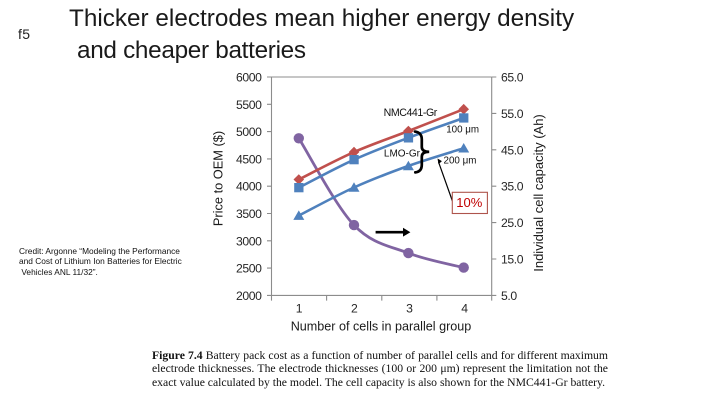 This screenshot has height=405, width=720. Describe the element at coordinates (512, 187) in the screenshot. I see `svg-text: 35.0` at that location.